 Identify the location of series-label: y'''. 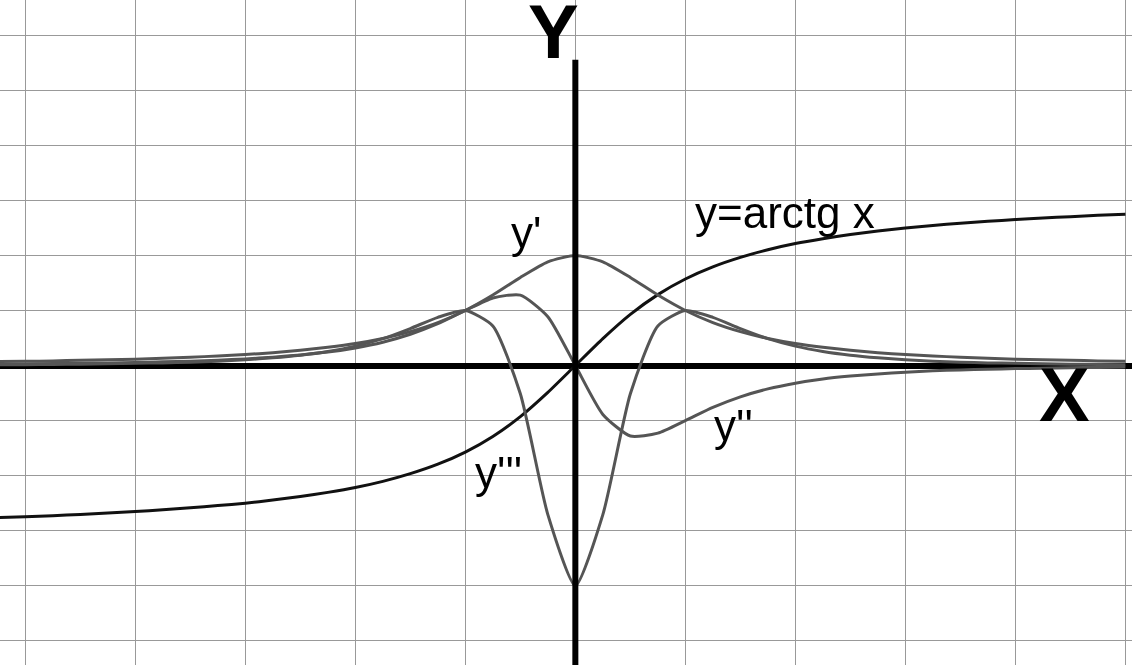
(499, 472).